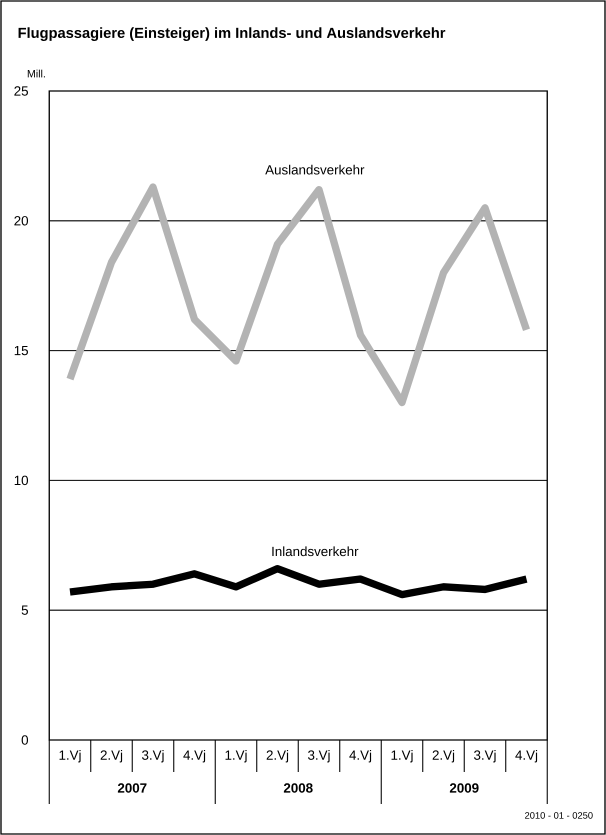 The image size is (606, 835). What do you see at coordinates (464, 788) in the screenshot?
I see `text: 2009` at bounding box center [464, 788].